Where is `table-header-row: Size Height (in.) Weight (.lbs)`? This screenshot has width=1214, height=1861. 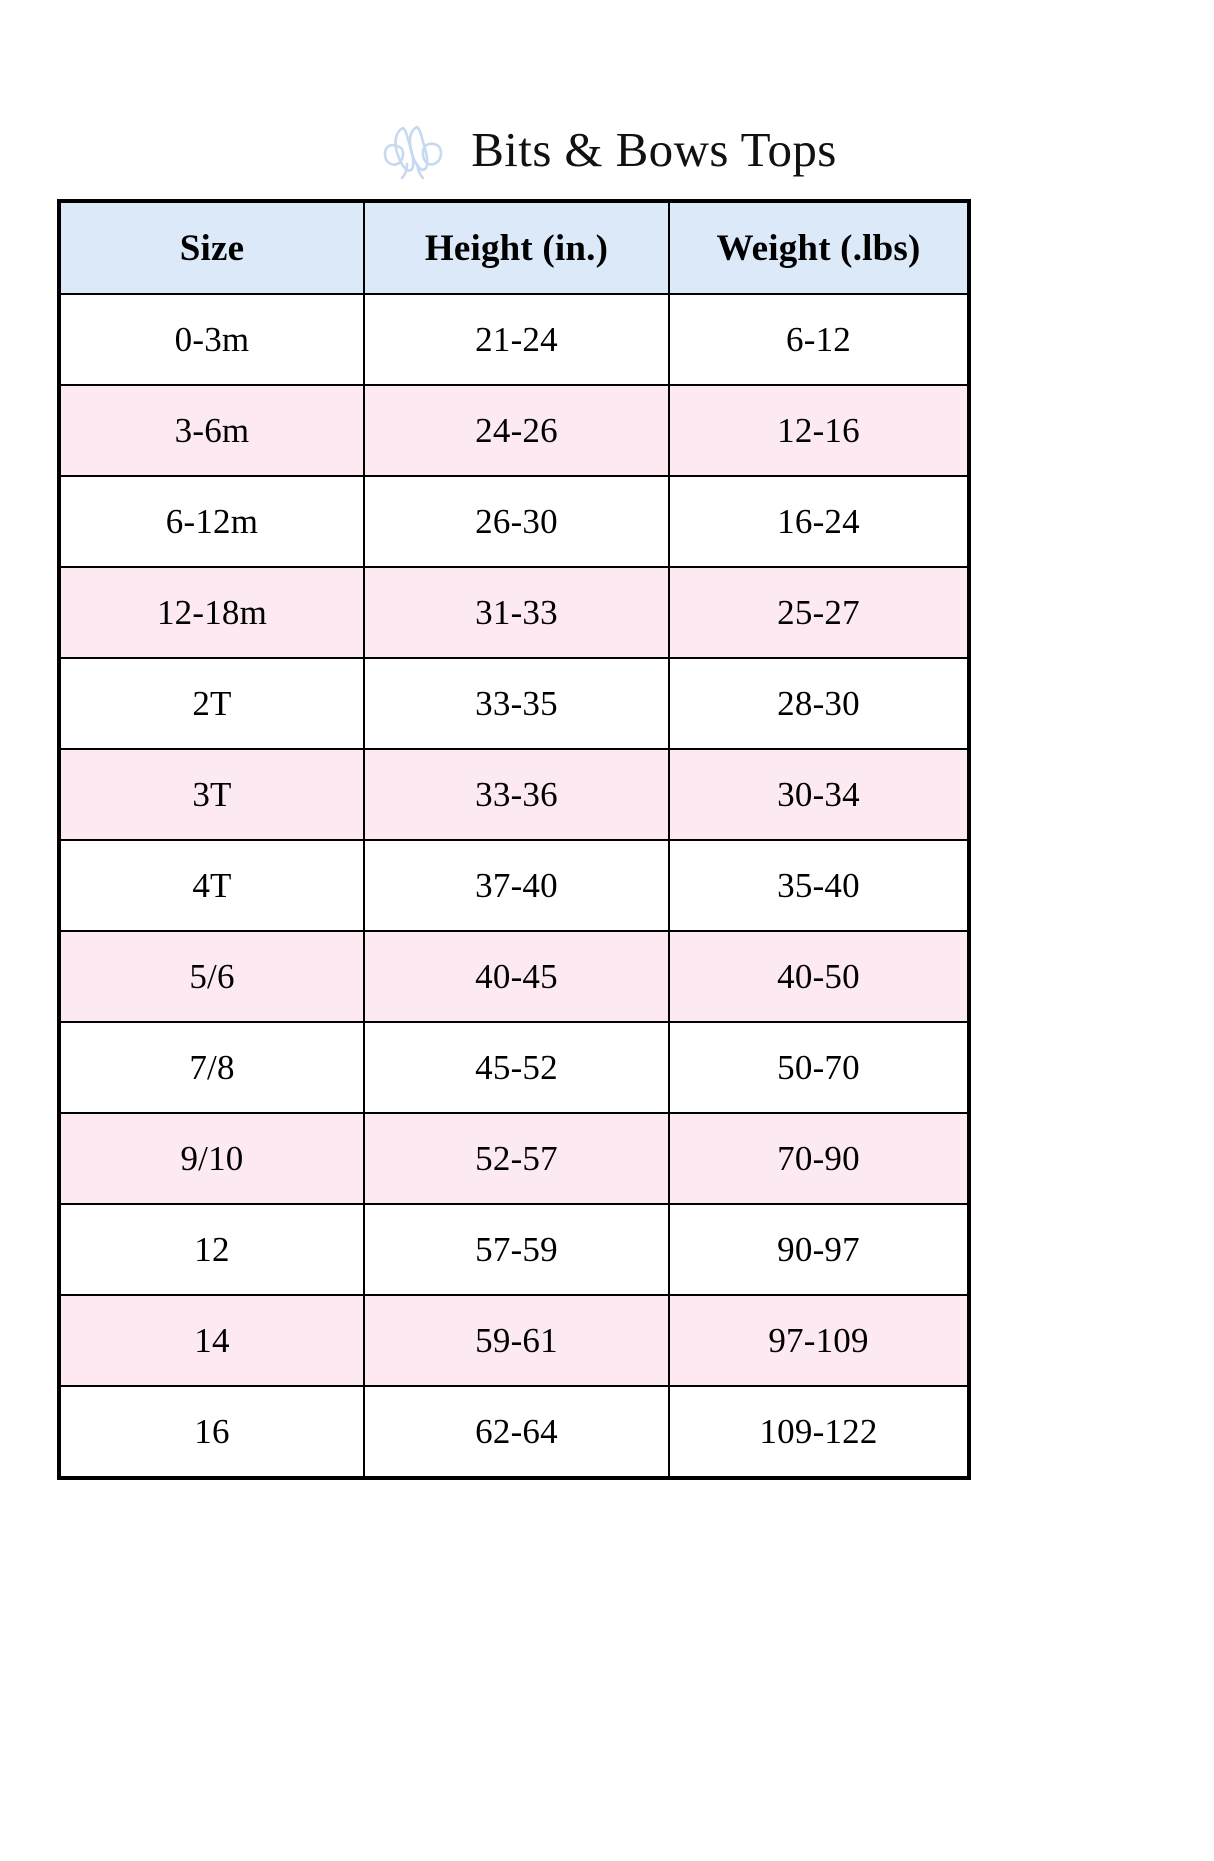 table-header-row: Size Height (in.) Weight (.lbs) is located at coordinates (514, 247).